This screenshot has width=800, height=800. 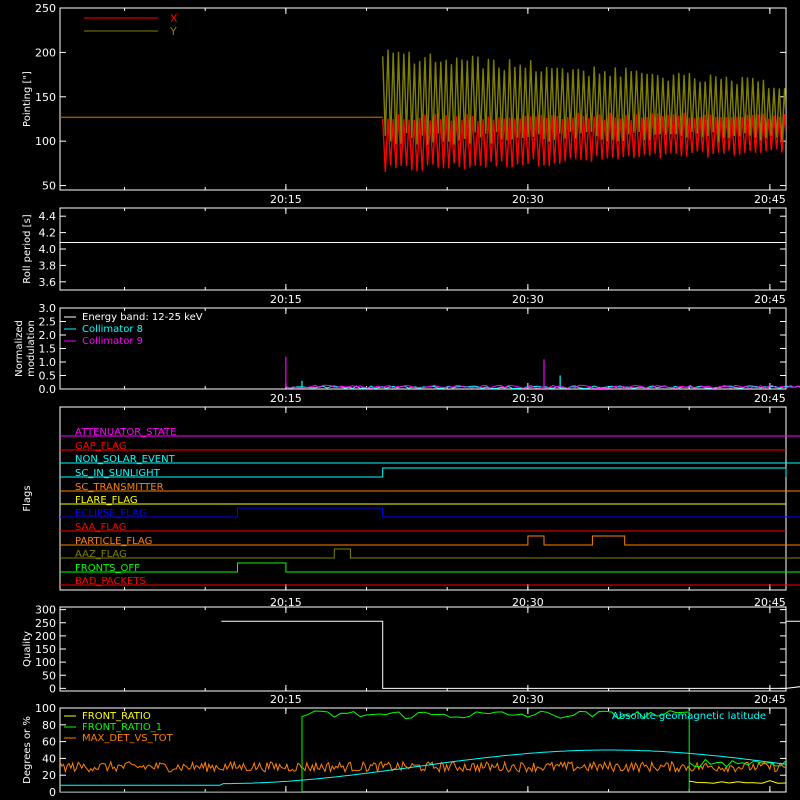 What do you see at coordinates (101, 446) in the screenshot?
I see `flag-label: GAP_FLAG` at bounding box center [101, 446].